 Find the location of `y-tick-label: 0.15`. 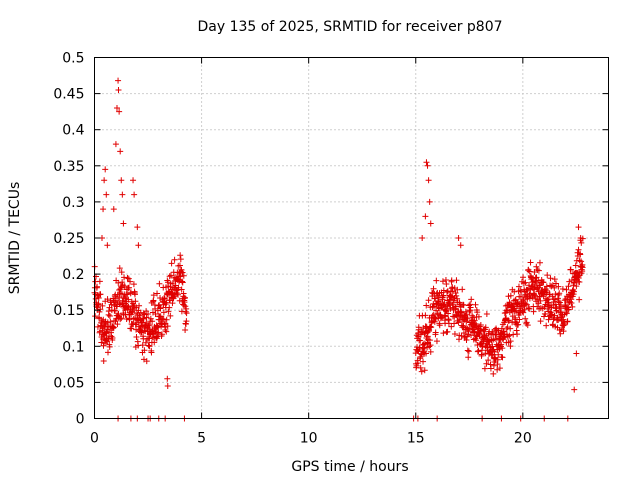

y-tick-label: 0.15 is located at coordinates (68, 311).